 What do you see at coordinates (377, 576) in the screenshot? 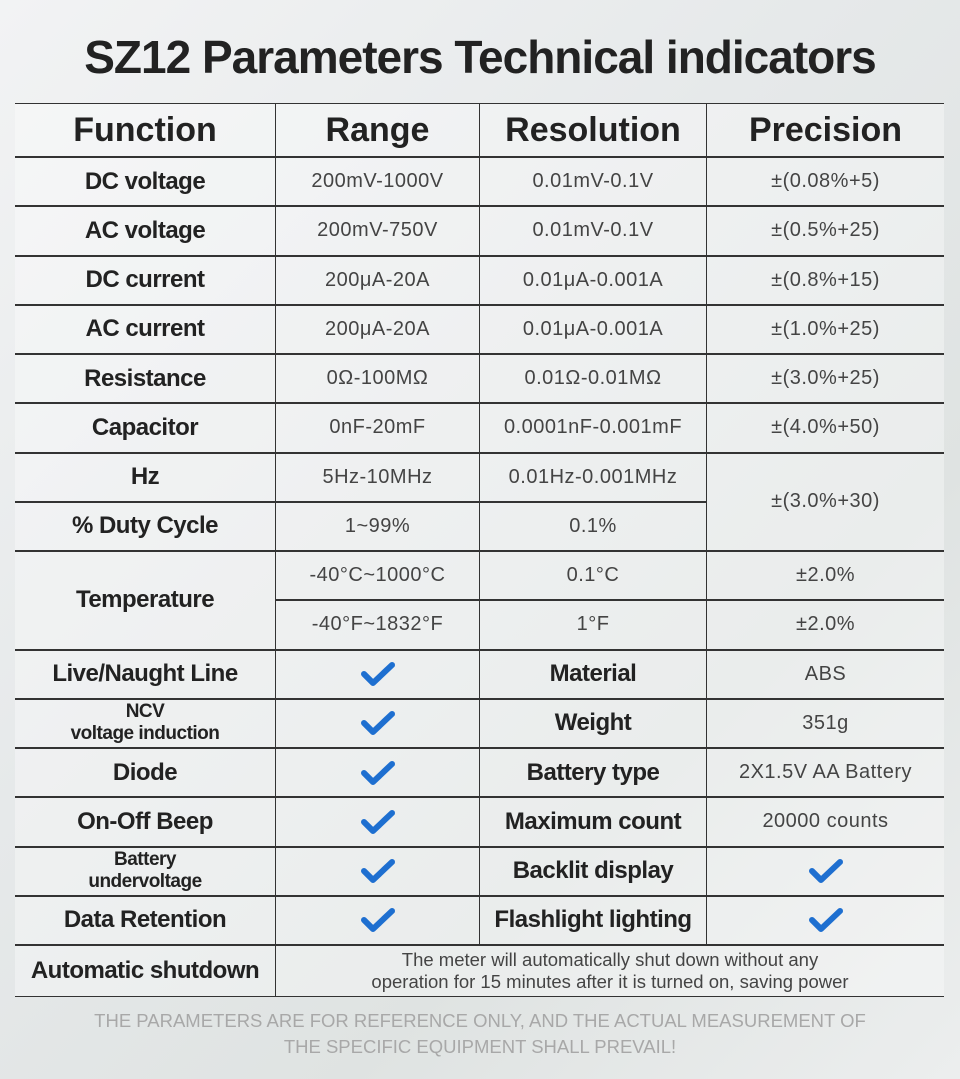
I see `spec-value: -40°C~1000°C` at bounding box center [377, 576].